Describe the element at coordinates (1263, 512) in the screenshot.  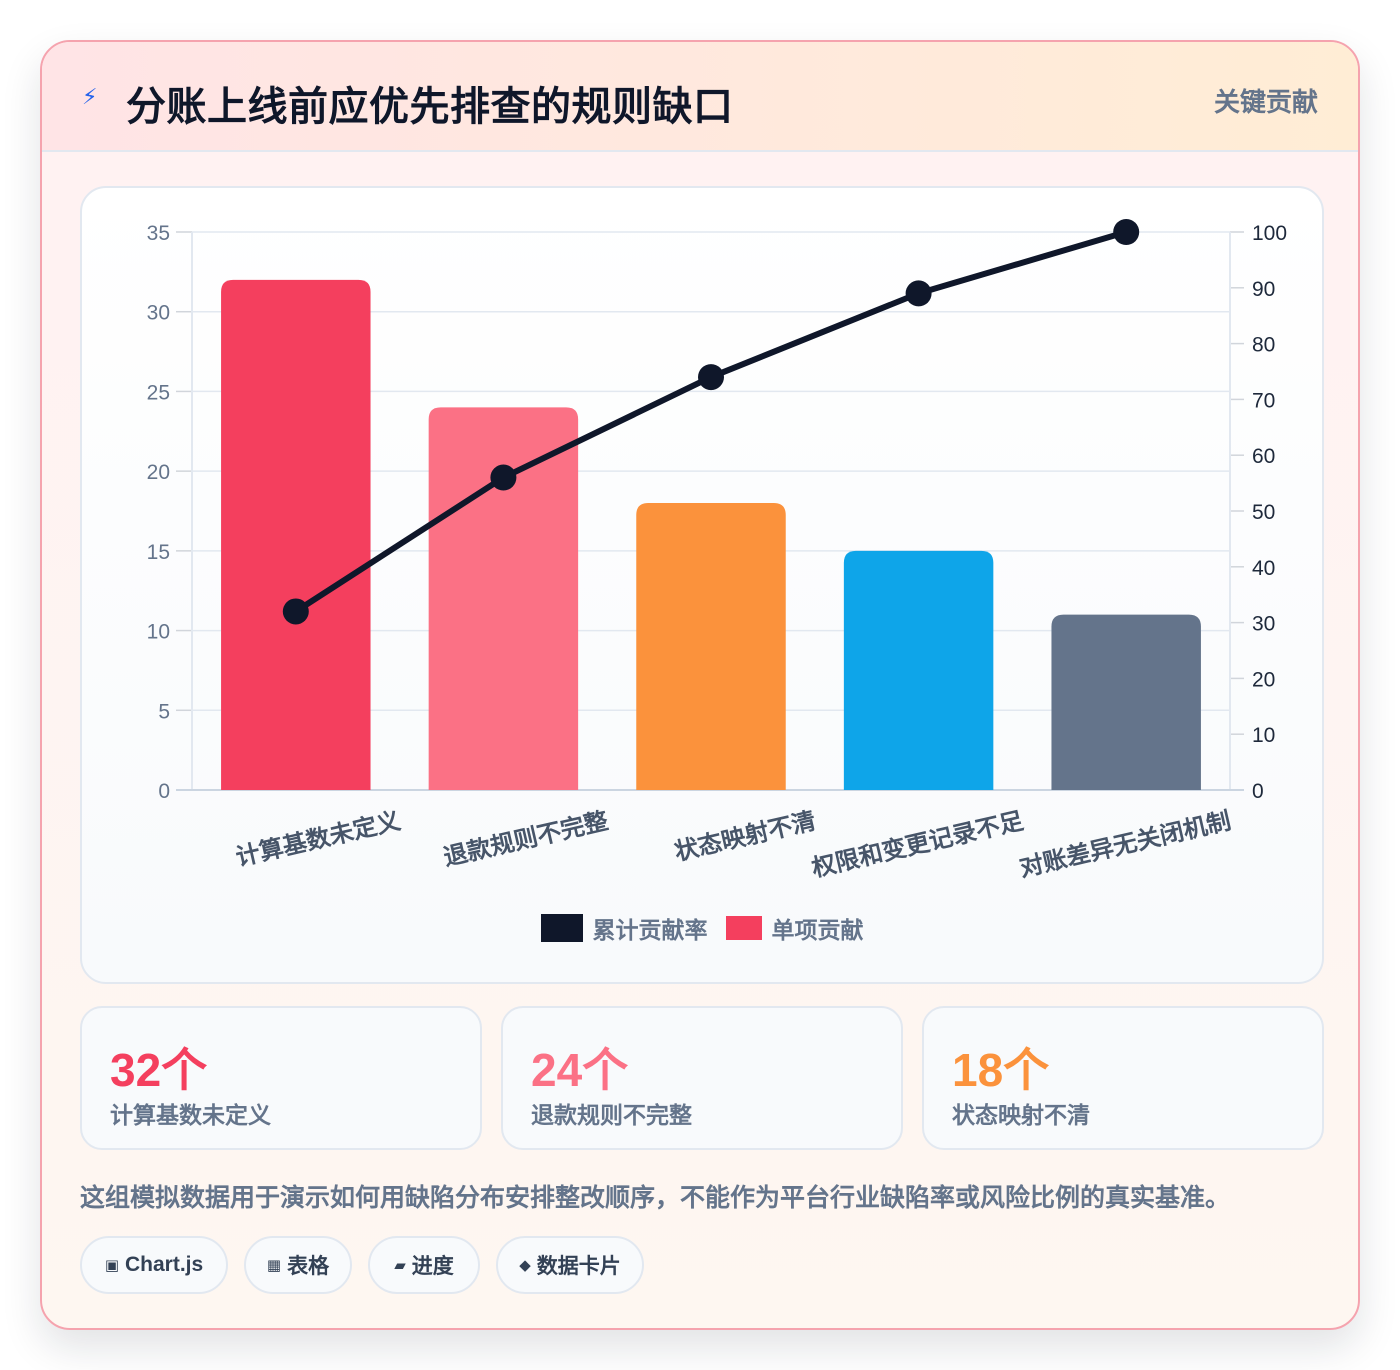
I see `right-tick-label: 50` at that location.